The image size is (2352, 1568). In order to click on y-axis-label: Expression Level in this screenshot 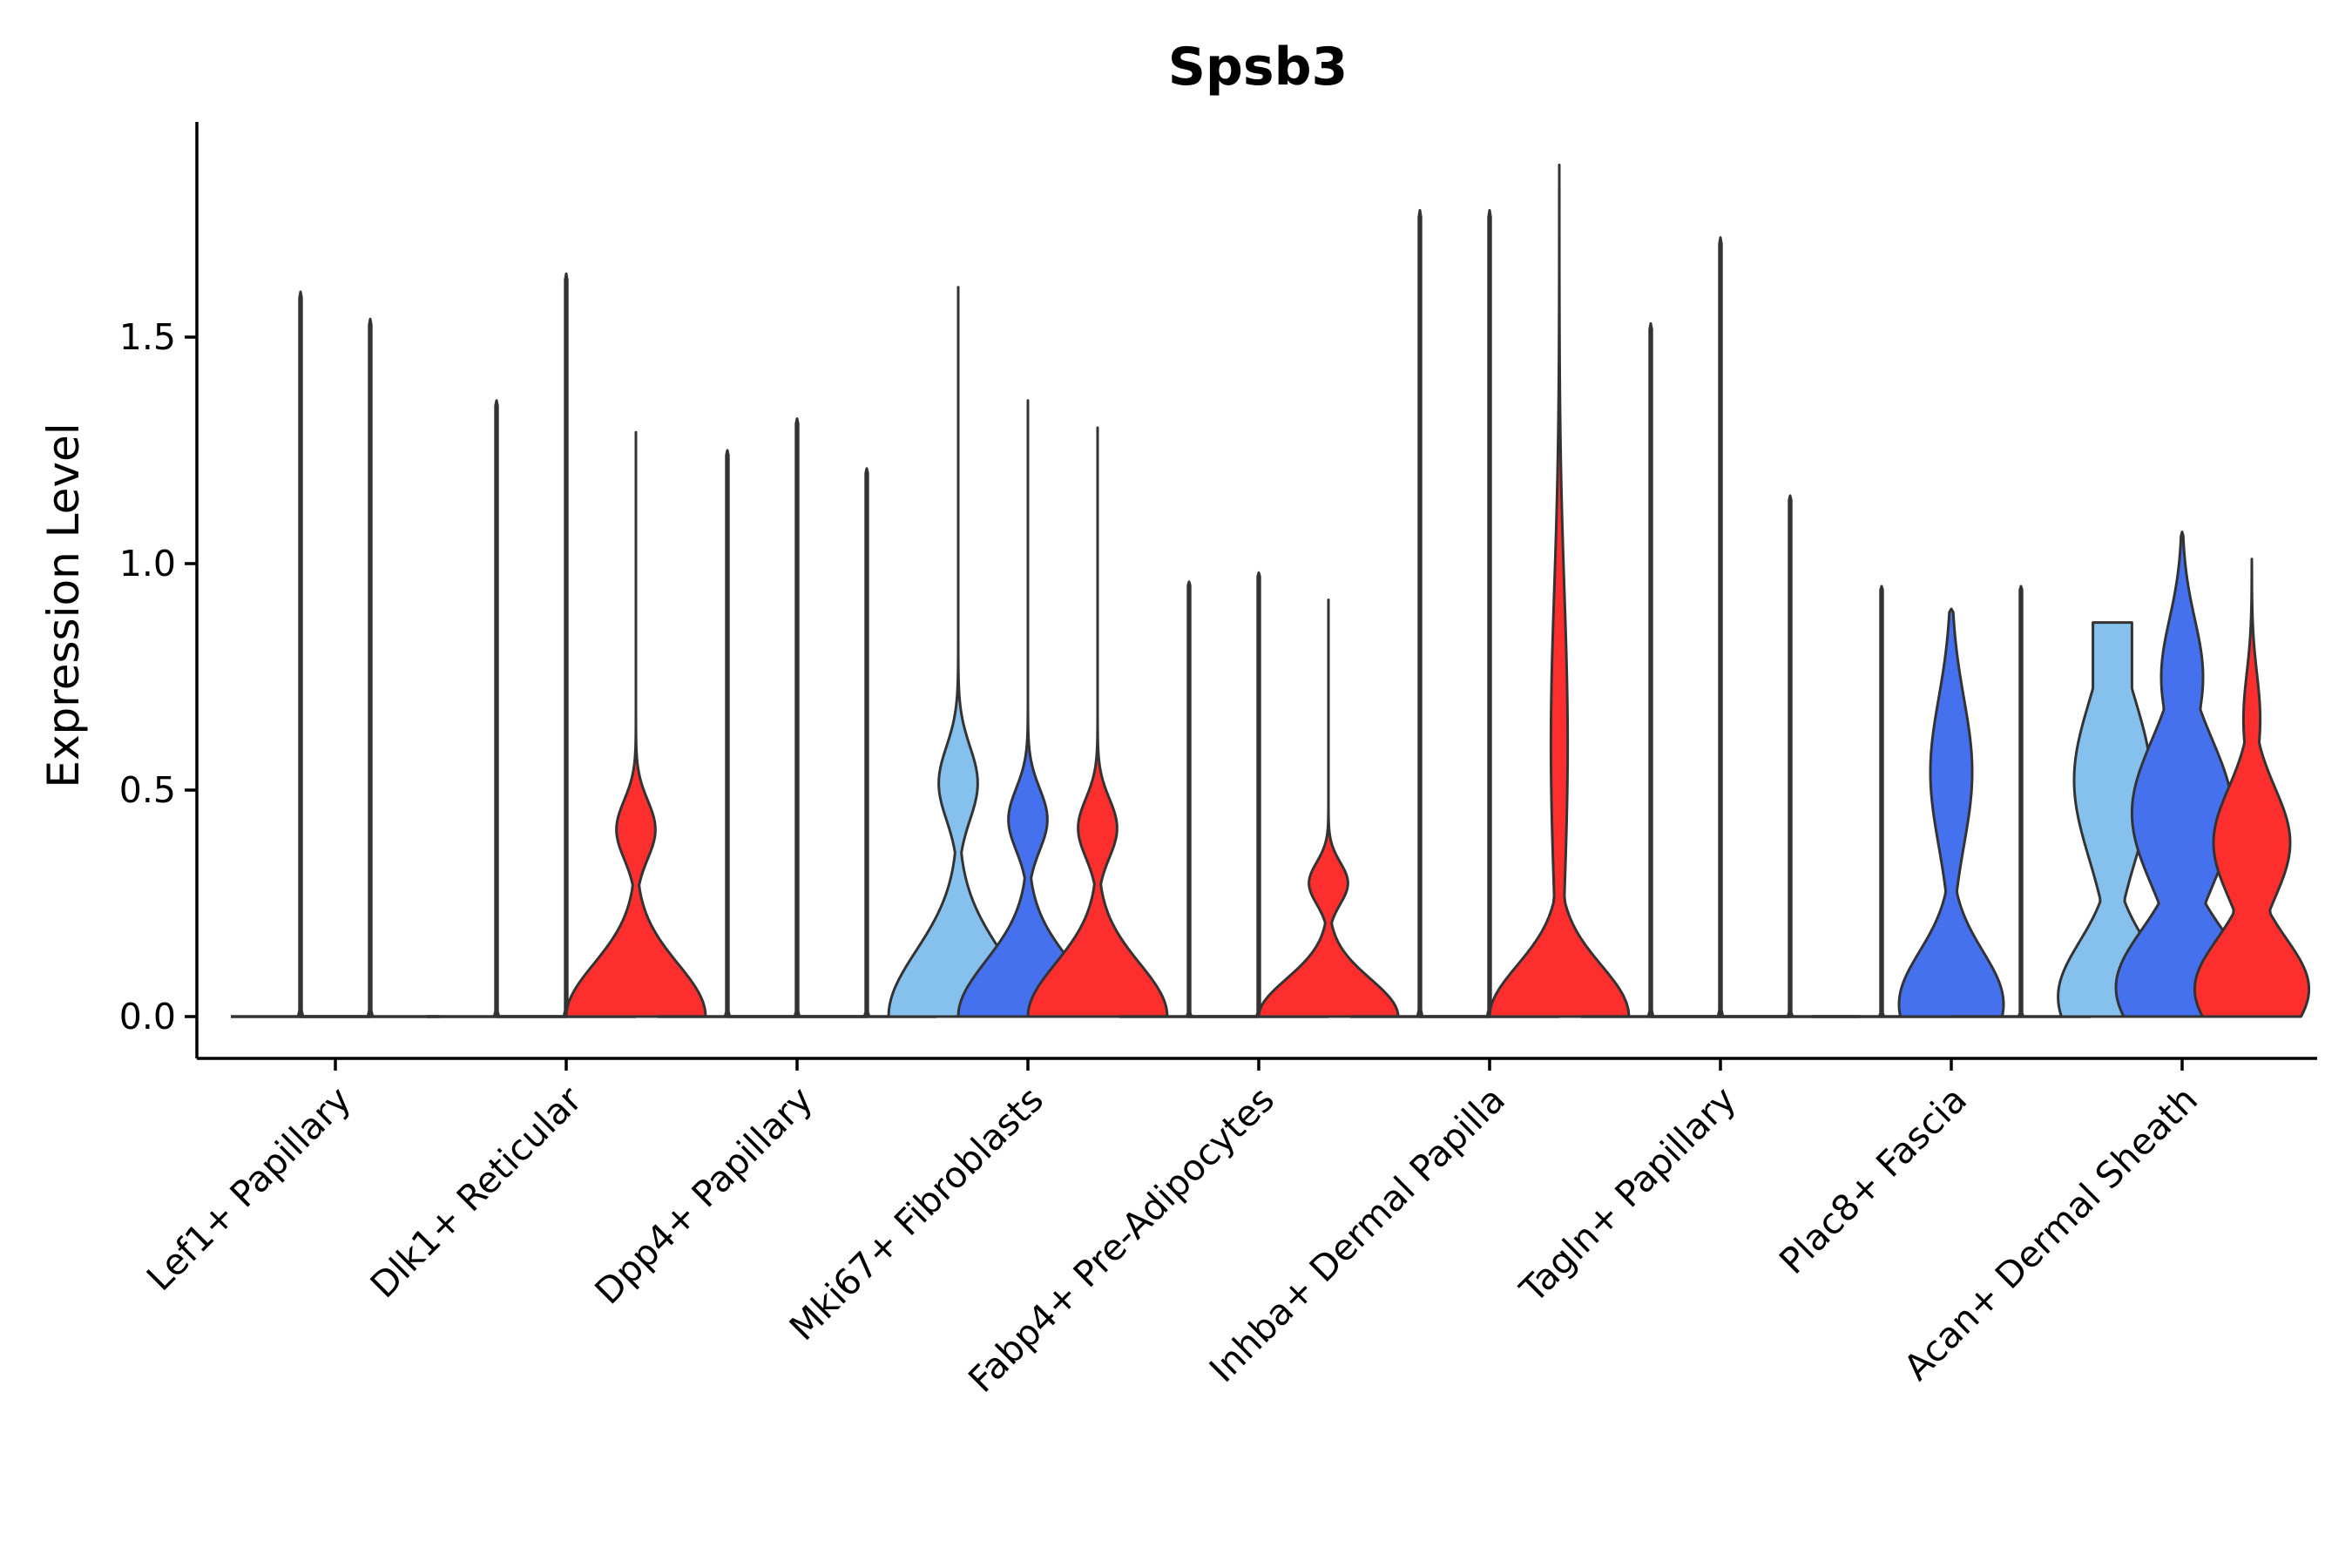, I will do `click(64, 604)`.